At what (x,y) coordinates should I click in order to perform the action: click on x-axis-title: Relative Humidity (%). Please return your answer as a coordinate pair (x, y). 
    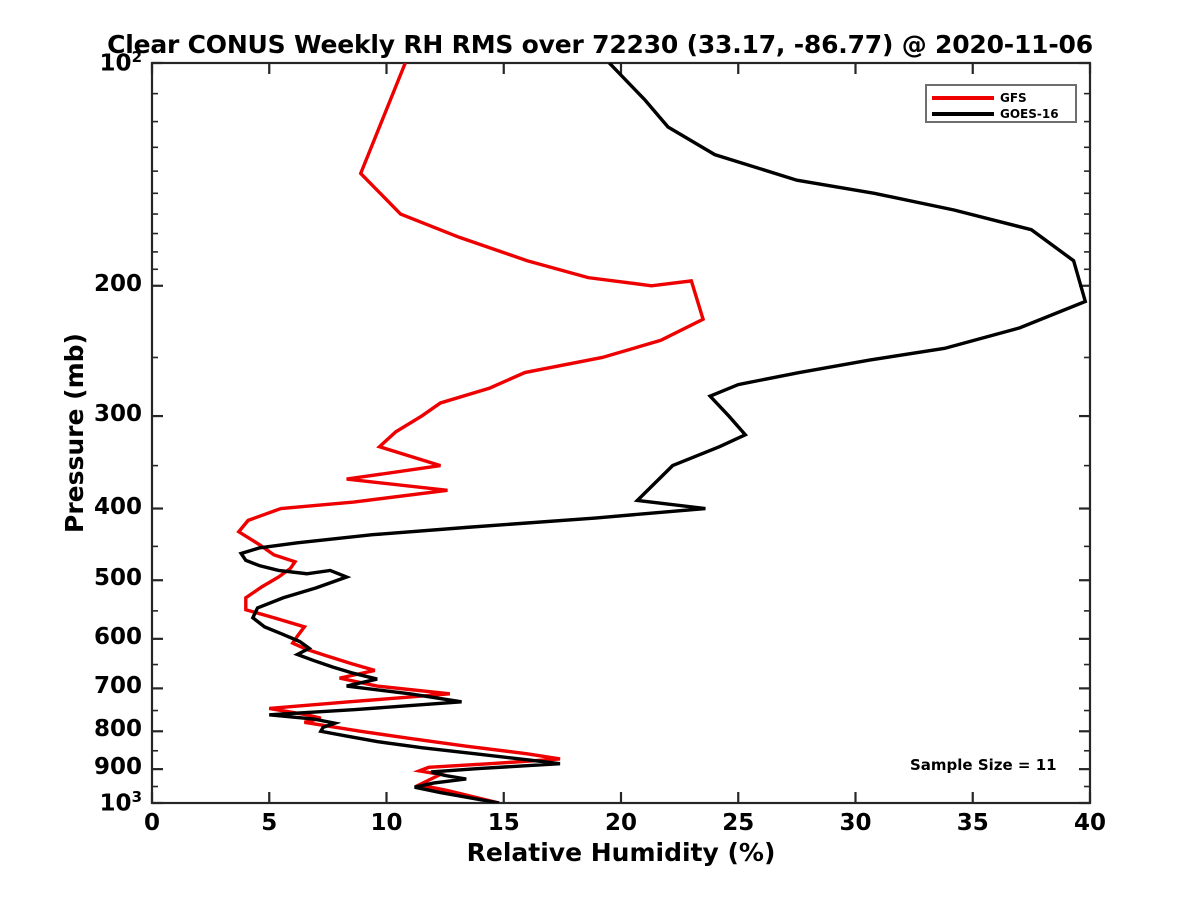
    Looking at the image, I should click on (621, 852).